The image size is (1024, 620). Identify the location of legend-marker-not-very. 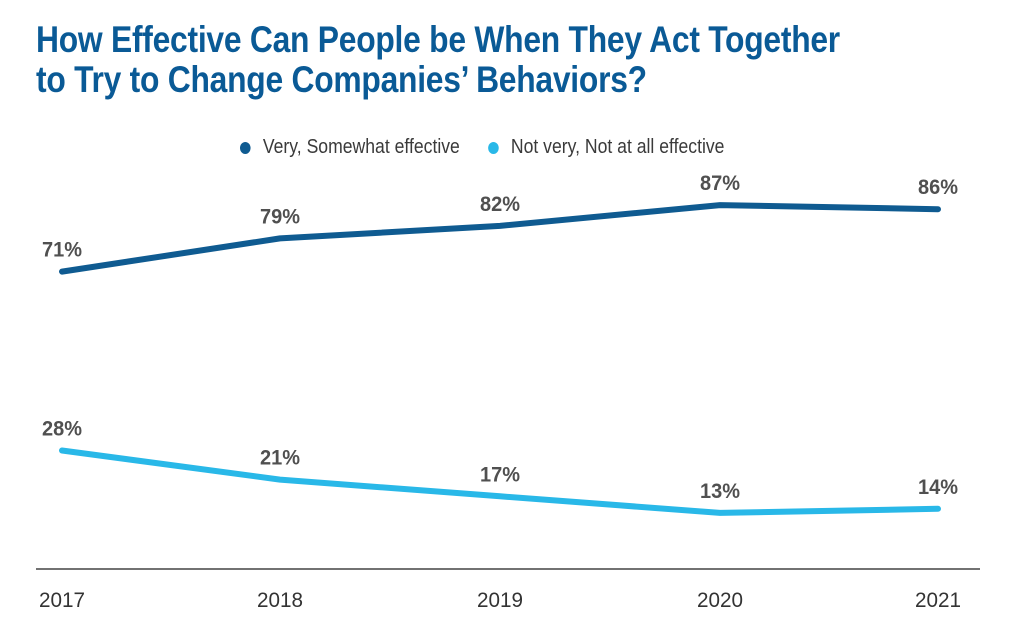
(493, 147).